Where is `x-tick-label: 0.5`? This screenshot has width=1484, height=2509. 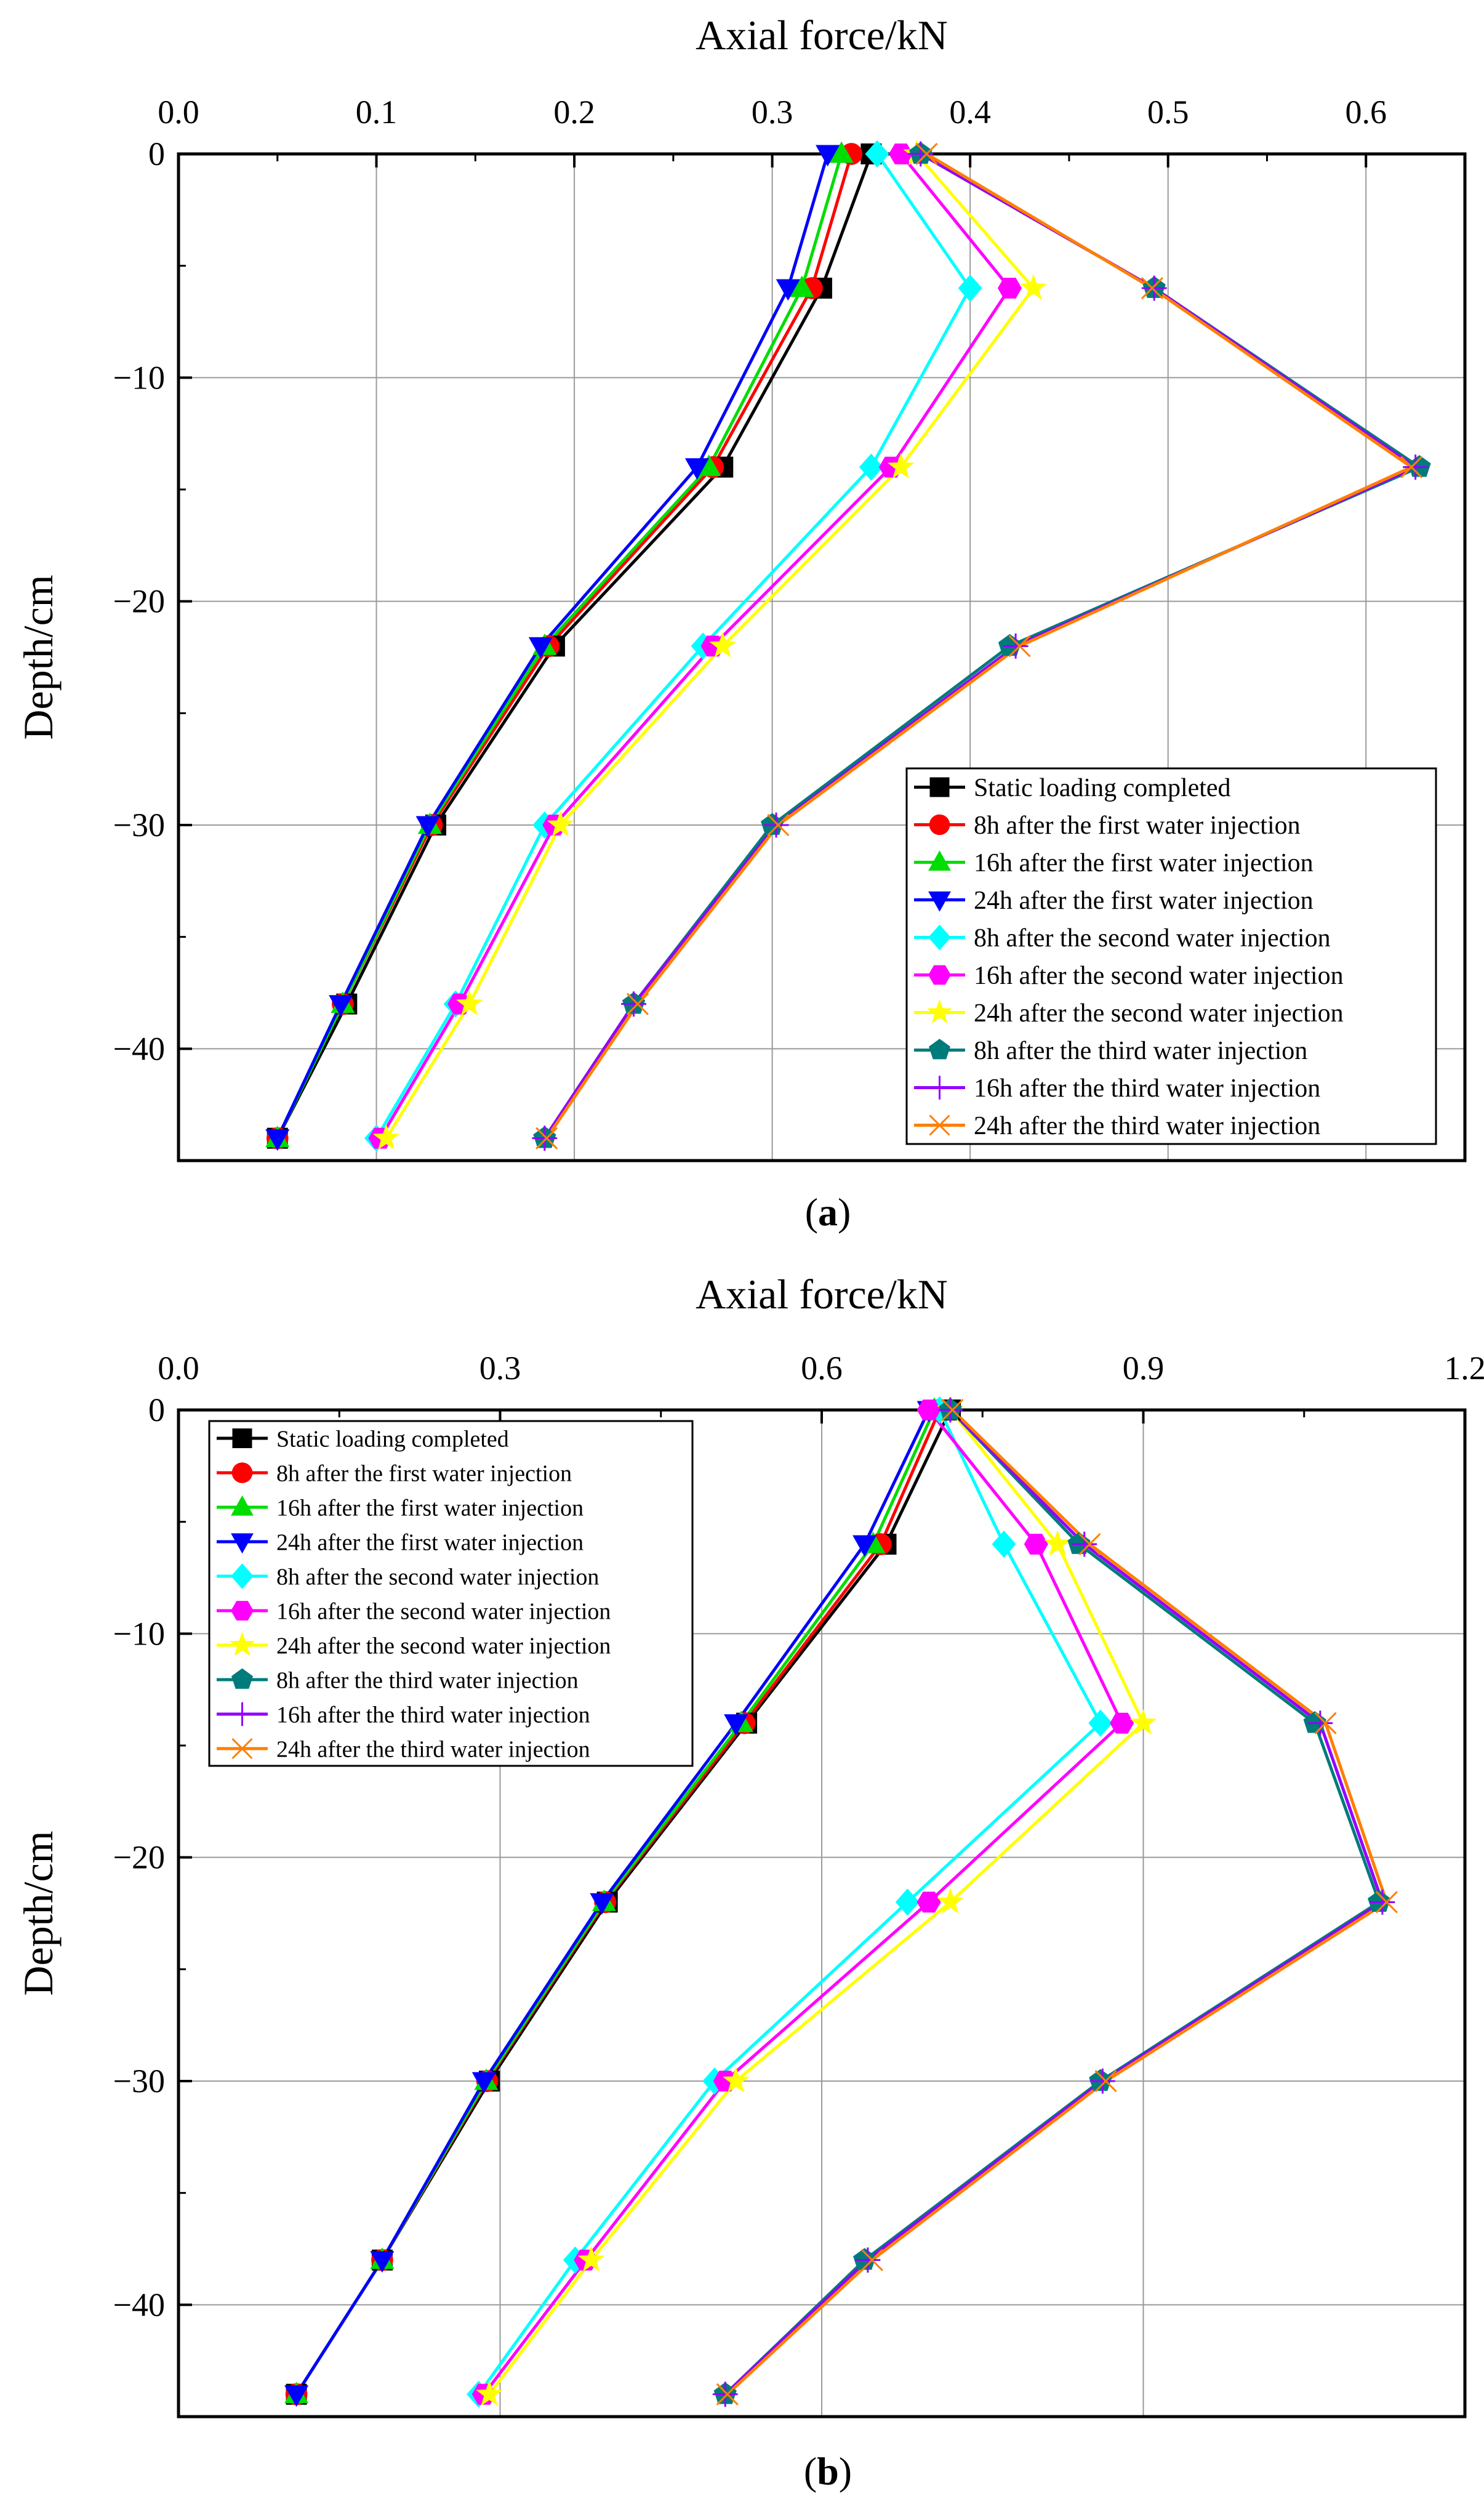
x-tick-label: 0.5 is located at coordinates (1168, 112).